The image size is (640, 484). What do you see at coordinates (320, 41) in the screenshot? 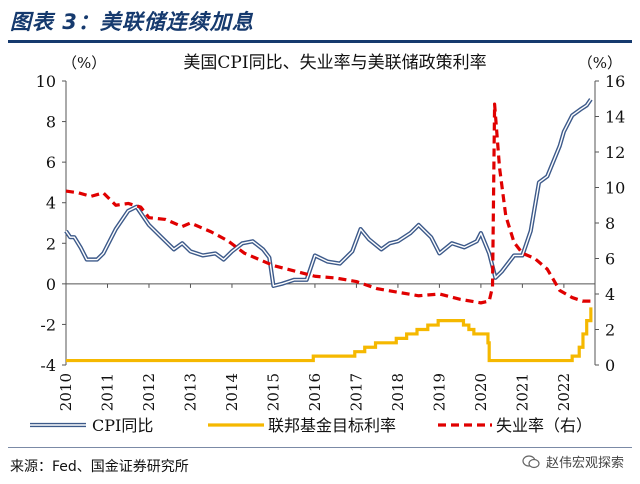
I see `header-divider` at bounding box center [320, 41].